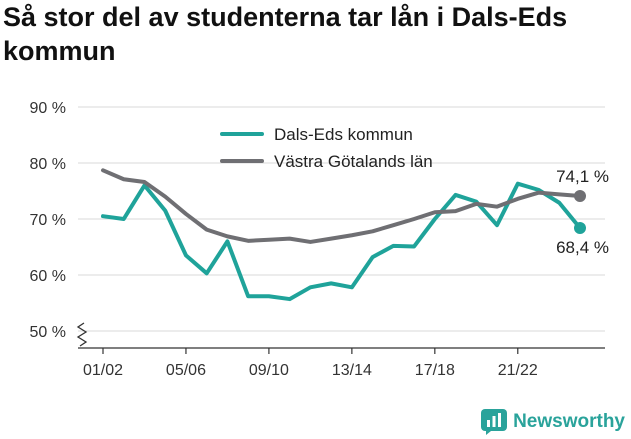 Image resolution: width=631 pixels, height=439 pixels. I want to click on data-labels: 74,1 % 68,4 %, so click(582, 212).